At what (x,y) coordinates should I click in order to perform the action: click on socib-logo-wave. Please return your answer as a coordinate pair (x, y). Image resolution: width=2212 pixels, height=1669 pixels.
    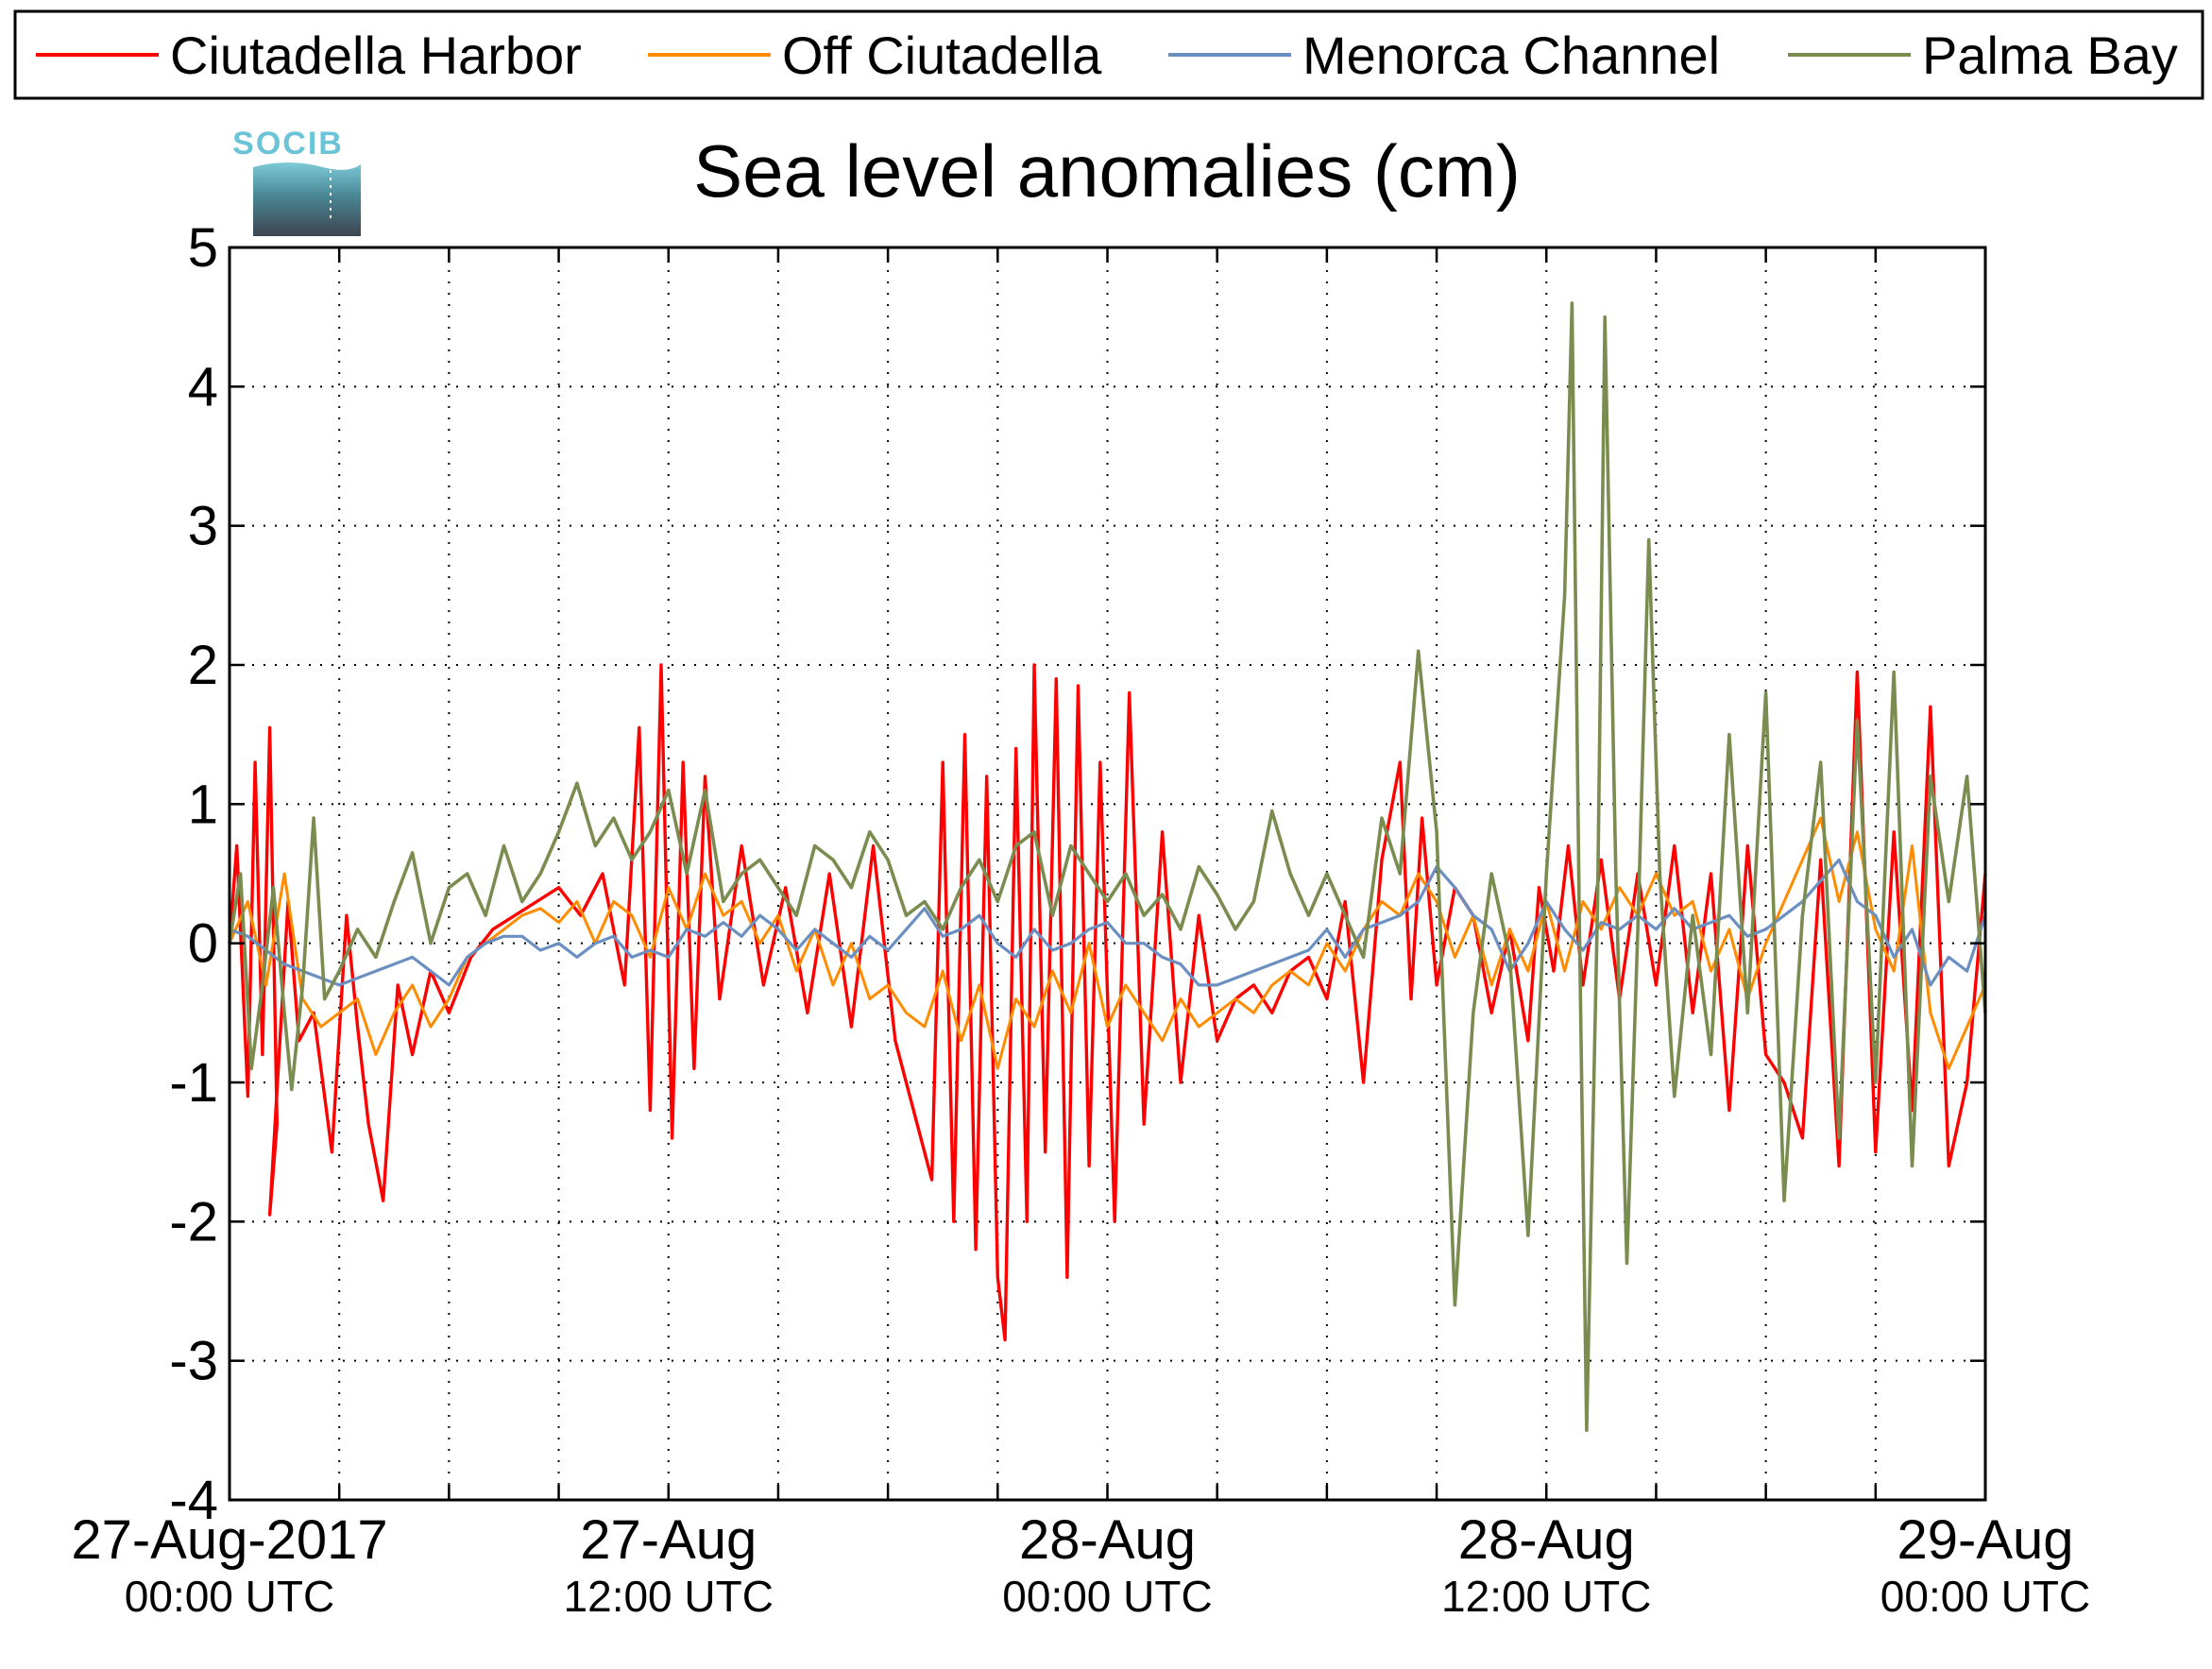
    Looking at the image, I should click on (307, 199).